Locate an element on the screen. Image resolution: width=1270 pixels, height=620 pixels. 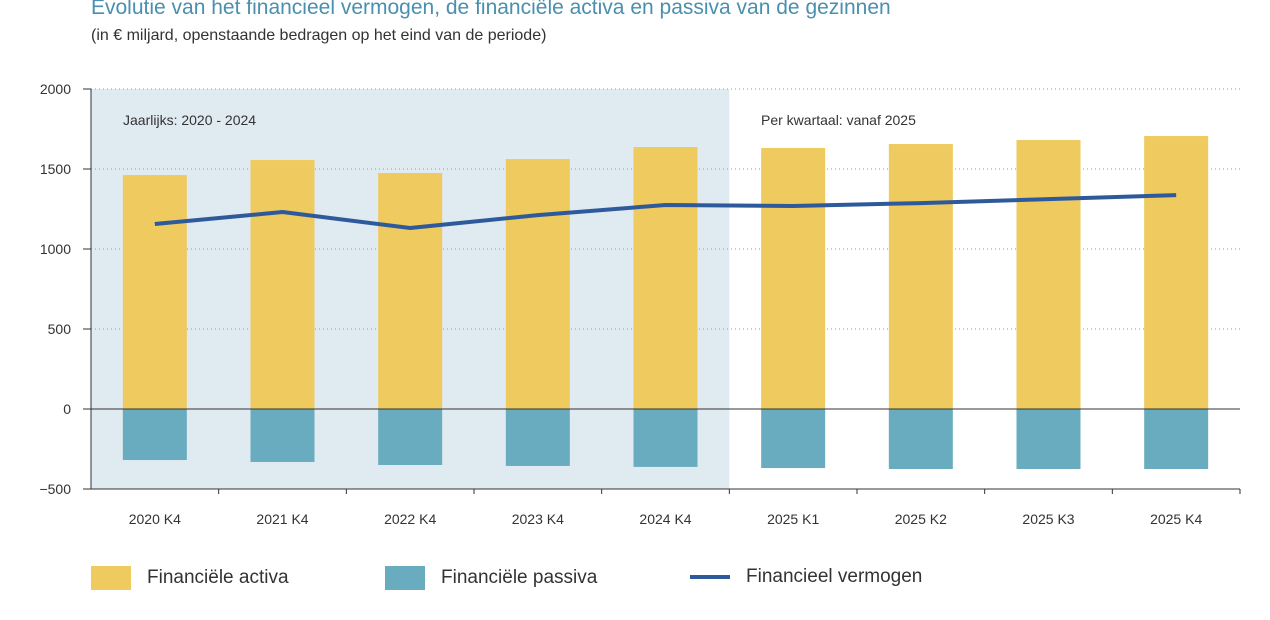
legend-label: Financieel vermogen is located at coordinates (834, 576).